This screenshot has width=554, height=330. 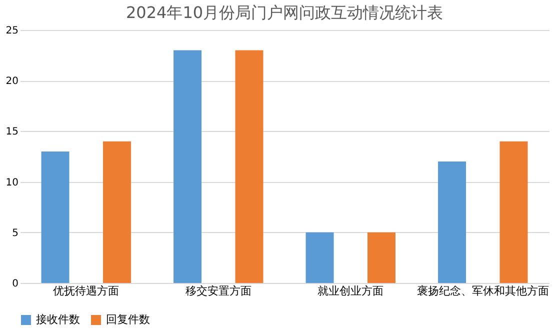 I want to click on legend-label: 回复件数, so click(x=128, y=319).